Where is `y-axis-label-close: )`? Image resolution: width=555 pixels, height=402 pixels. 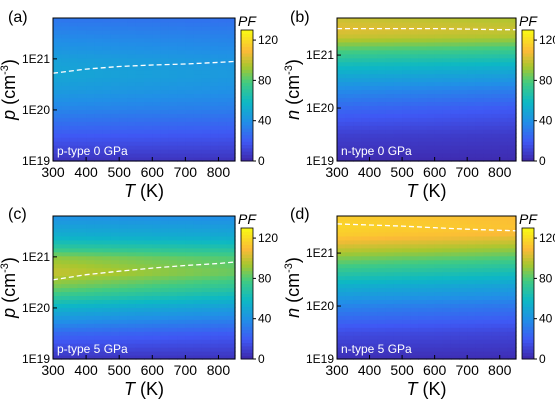
y-axis-label-close: ) is located at coordinates (293, 260).